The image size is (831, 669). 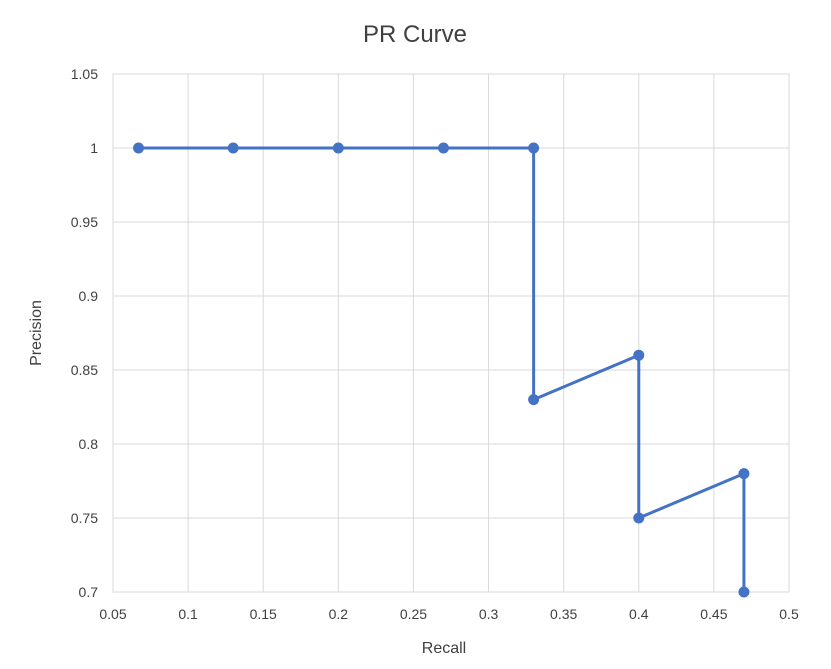 I want to click on x-tick-label: 0.4, so click(x=639, y=614).